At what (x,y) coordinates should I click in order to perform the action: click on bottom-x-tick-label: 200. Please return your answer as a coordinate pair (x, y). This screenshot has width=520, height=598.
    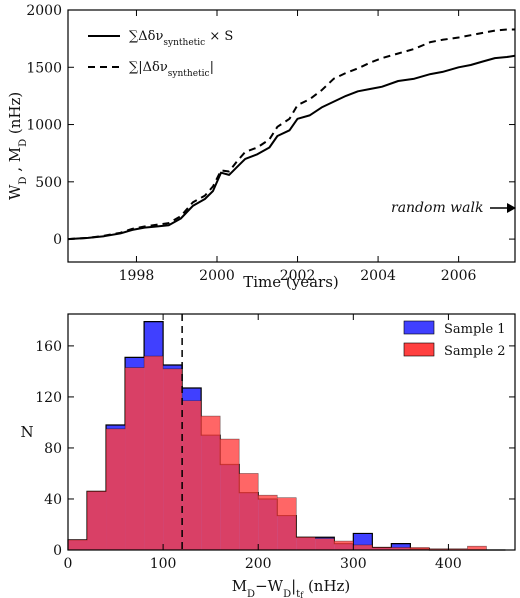
    Looking at the image, I should click on (258, 564).